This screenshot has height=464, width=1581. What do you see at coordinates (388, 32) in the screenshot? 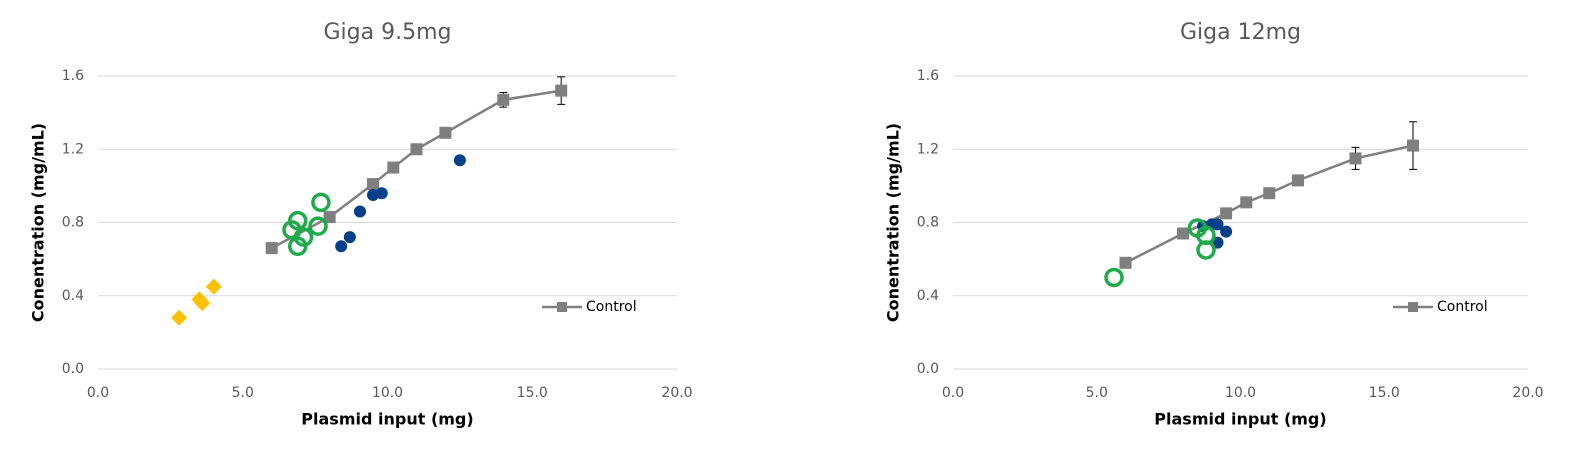
I see `chart-title: Giga 9.5mg` at bounding box center [388, 32].